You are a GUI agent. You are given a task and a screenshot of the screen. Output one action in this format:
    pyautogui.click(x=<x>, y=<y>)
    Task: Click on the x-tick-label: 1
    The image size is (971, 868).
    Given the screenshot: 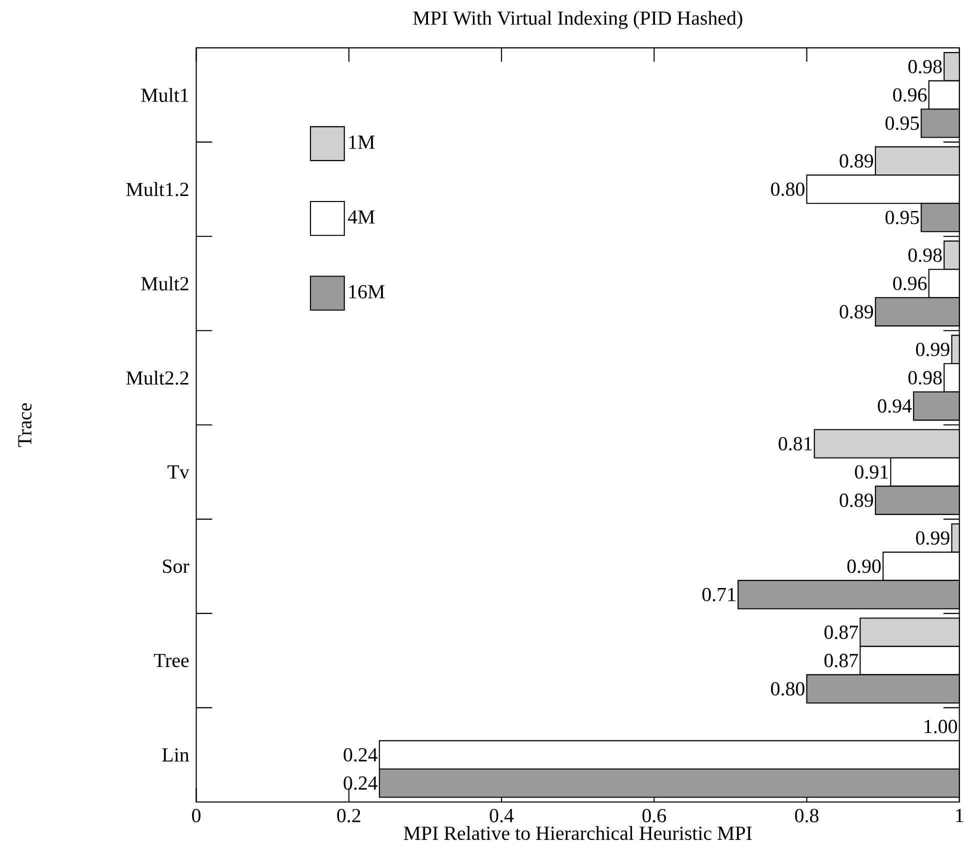 What is the action you would take?
    pyautogui.click(x=960, y=815)
    